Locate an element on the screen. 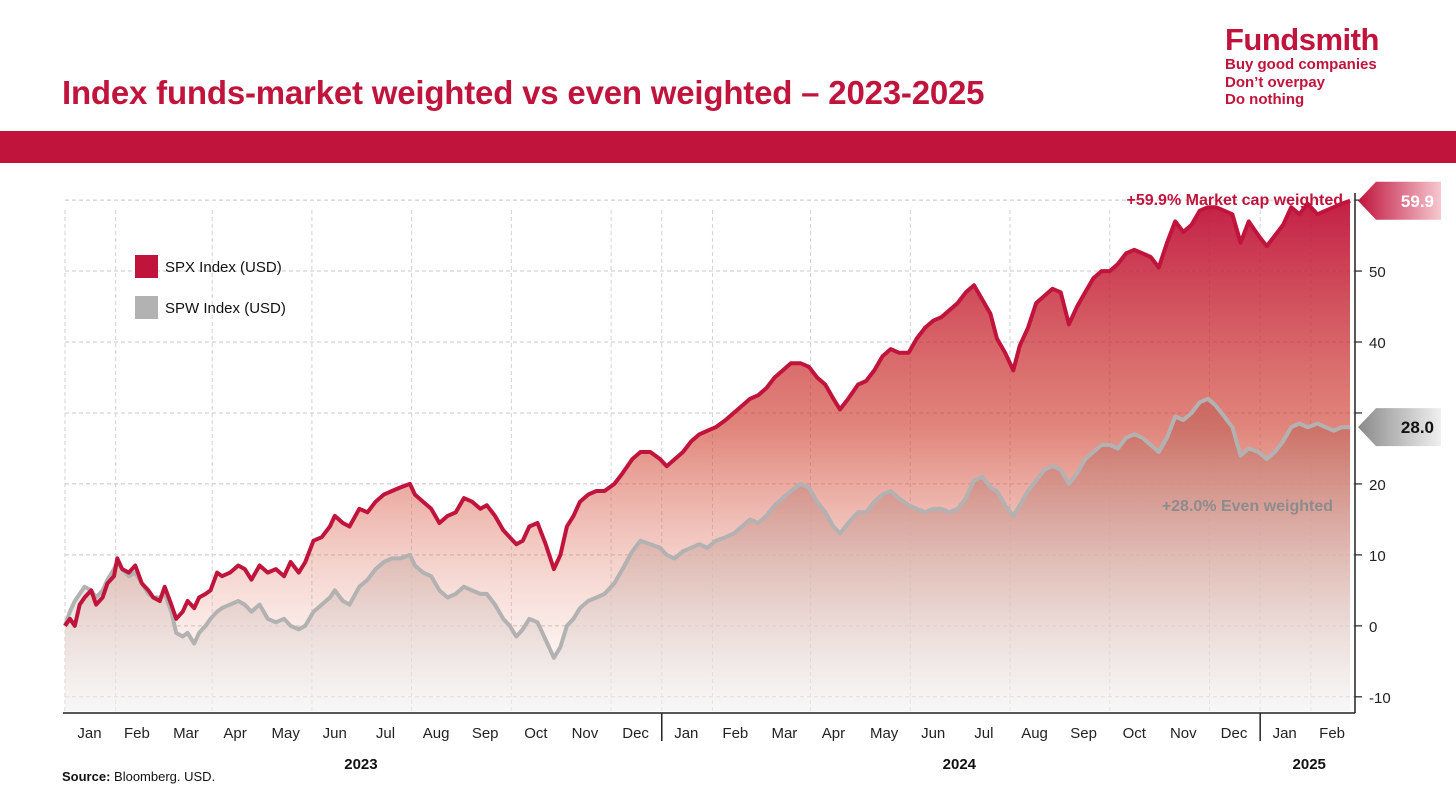 The image size is (1456, 789). y-tick-label: -10 is located at coordinates (1380, 698).